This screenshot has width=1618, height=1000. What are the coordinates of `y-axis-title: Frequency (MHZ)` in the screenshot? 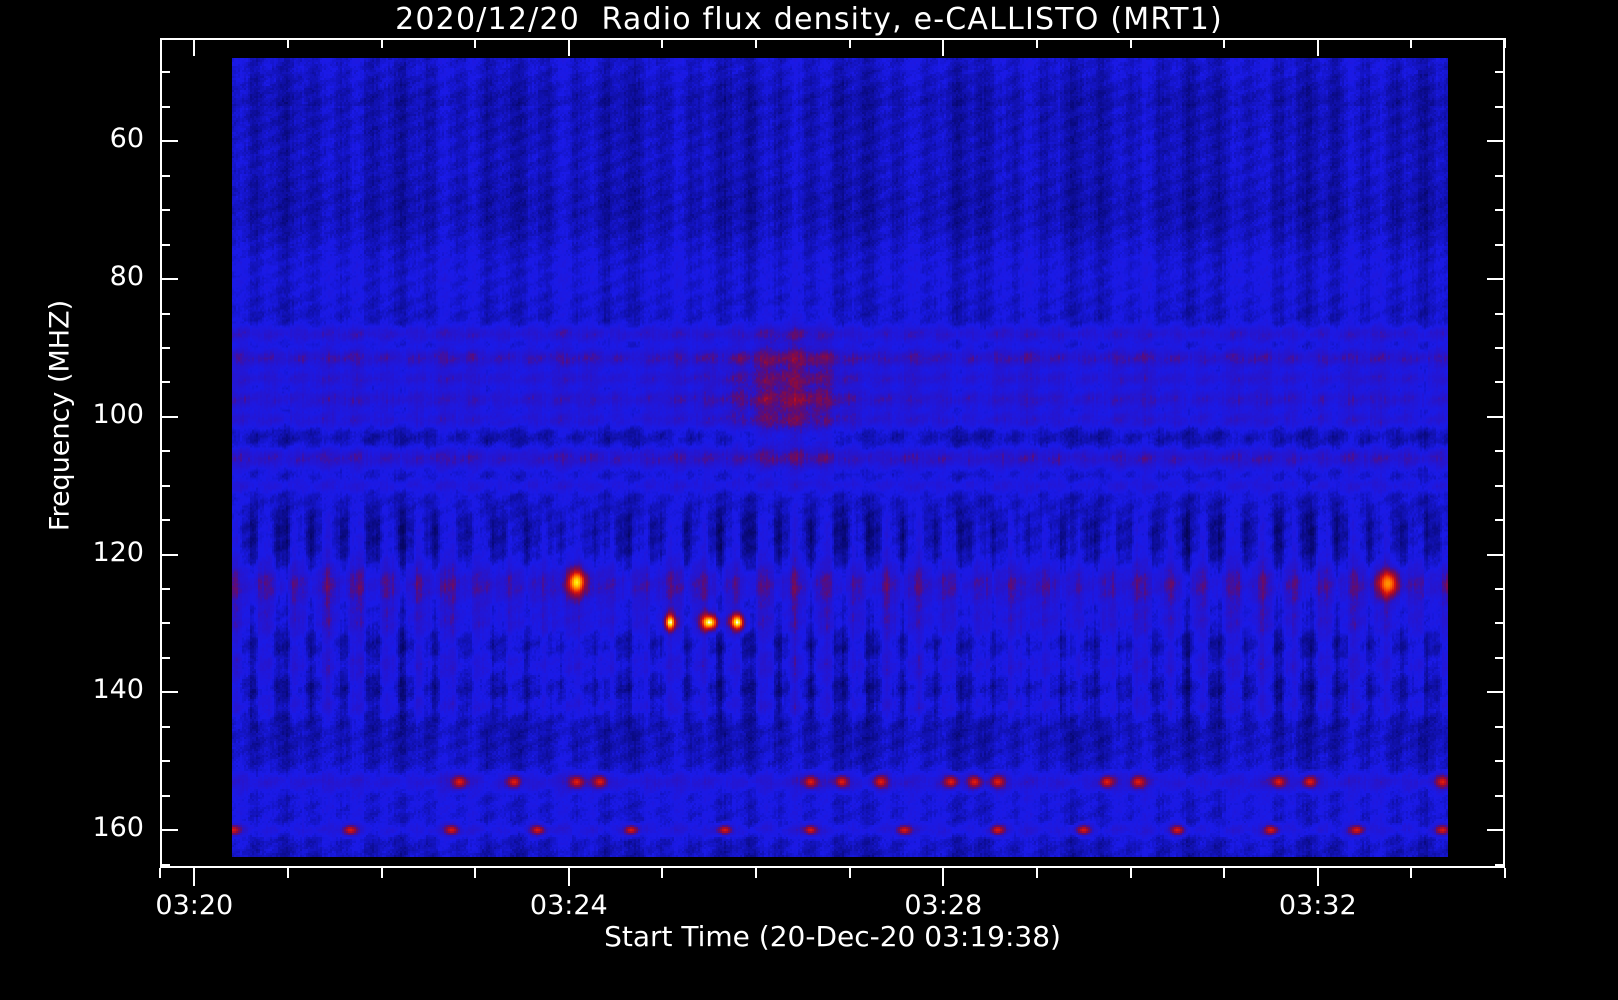 It's located at (60, 415).